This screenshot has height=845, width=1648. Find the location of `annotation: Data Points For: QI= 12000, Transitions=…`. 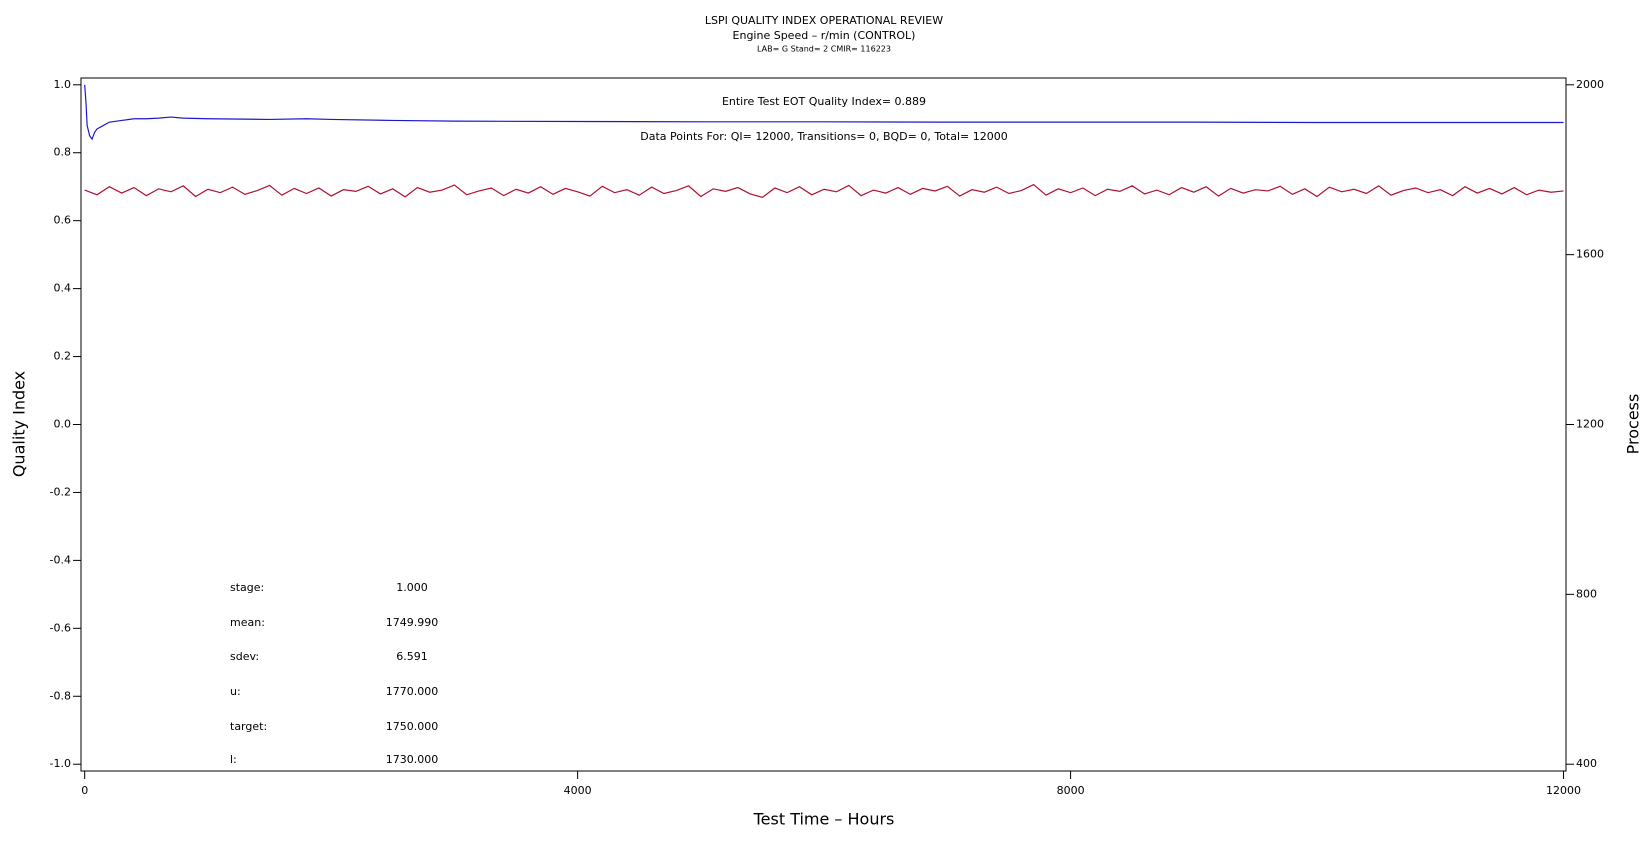

annotation: Data Points For: QI= 12000, Transitions=… is located at coordinates (824, 136).